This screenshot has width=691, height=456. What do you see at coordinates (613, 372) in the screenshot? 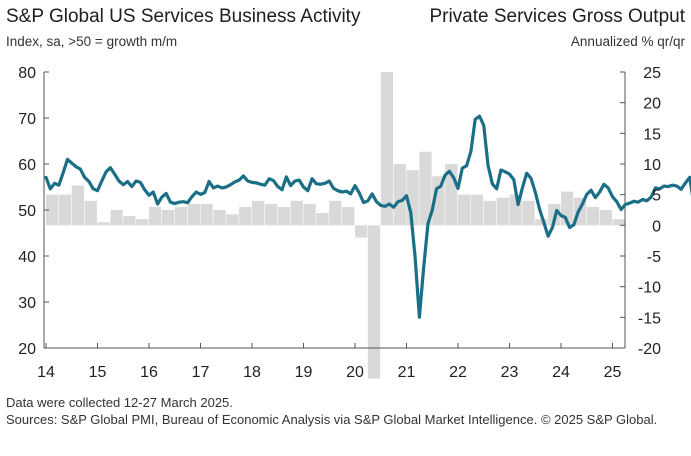
I see `x-tick-label: 25` at bounding box center [613, 372].